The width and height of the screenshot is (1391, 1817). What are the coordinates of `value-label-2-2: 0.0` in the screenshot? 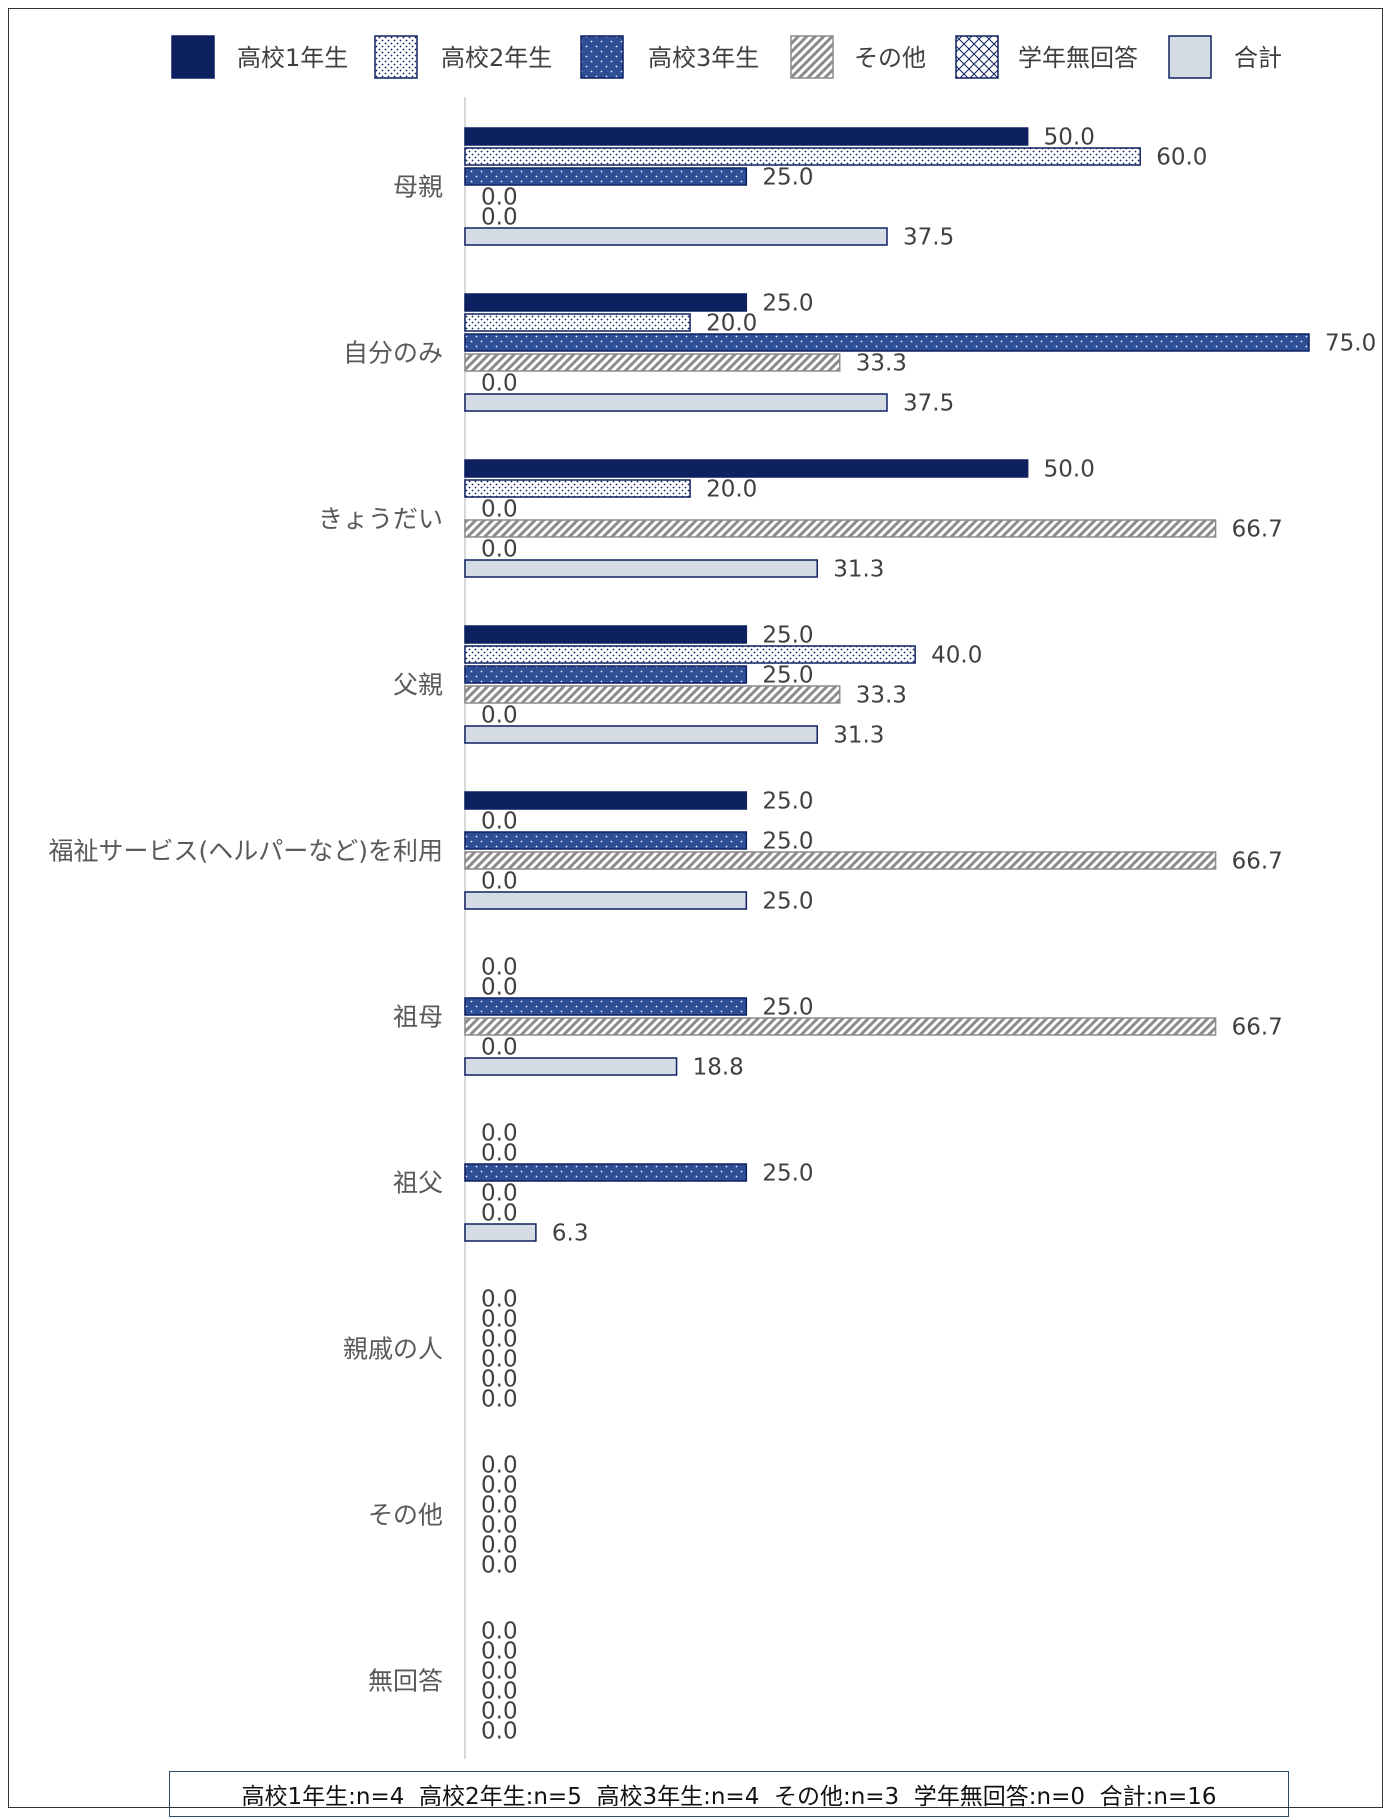 It's located at (499, 510).